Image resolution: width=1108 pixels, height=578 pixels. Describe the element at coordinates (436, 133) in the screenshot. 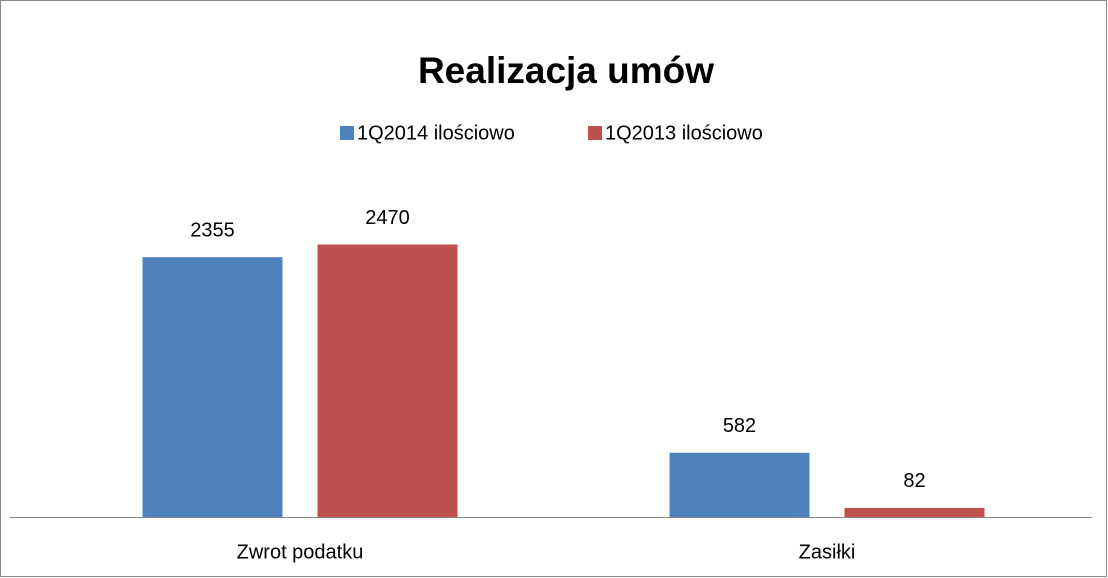

I see `legend-label: 1Q2014 ilościowo` at that location.